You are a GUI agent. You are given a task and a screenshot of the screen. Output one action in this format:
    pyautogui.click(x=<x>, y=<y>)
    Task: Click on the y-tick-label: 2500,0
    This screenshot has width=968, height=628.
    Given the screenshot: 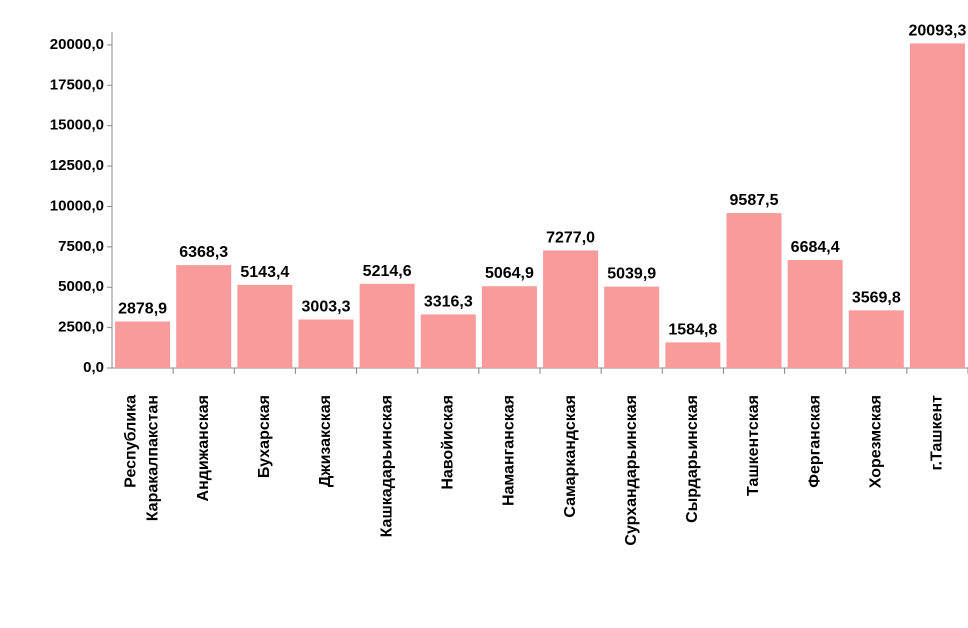 What is the action you would take?
    pyautogui.click(x=81, y=327)
    